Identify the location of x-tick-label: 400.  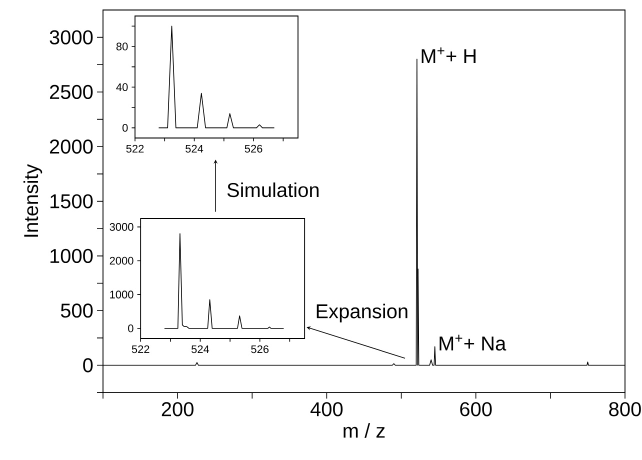
(326, 409).